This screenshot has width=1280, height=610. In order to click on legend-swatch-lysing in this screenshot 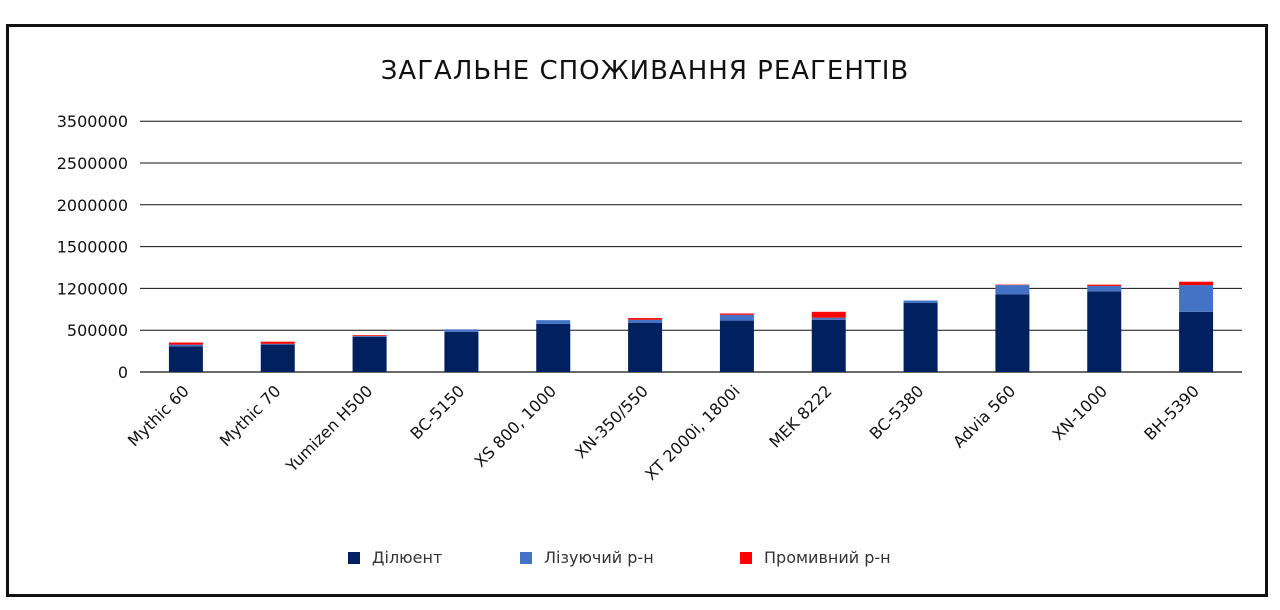, I will do `click(526, 557)`.